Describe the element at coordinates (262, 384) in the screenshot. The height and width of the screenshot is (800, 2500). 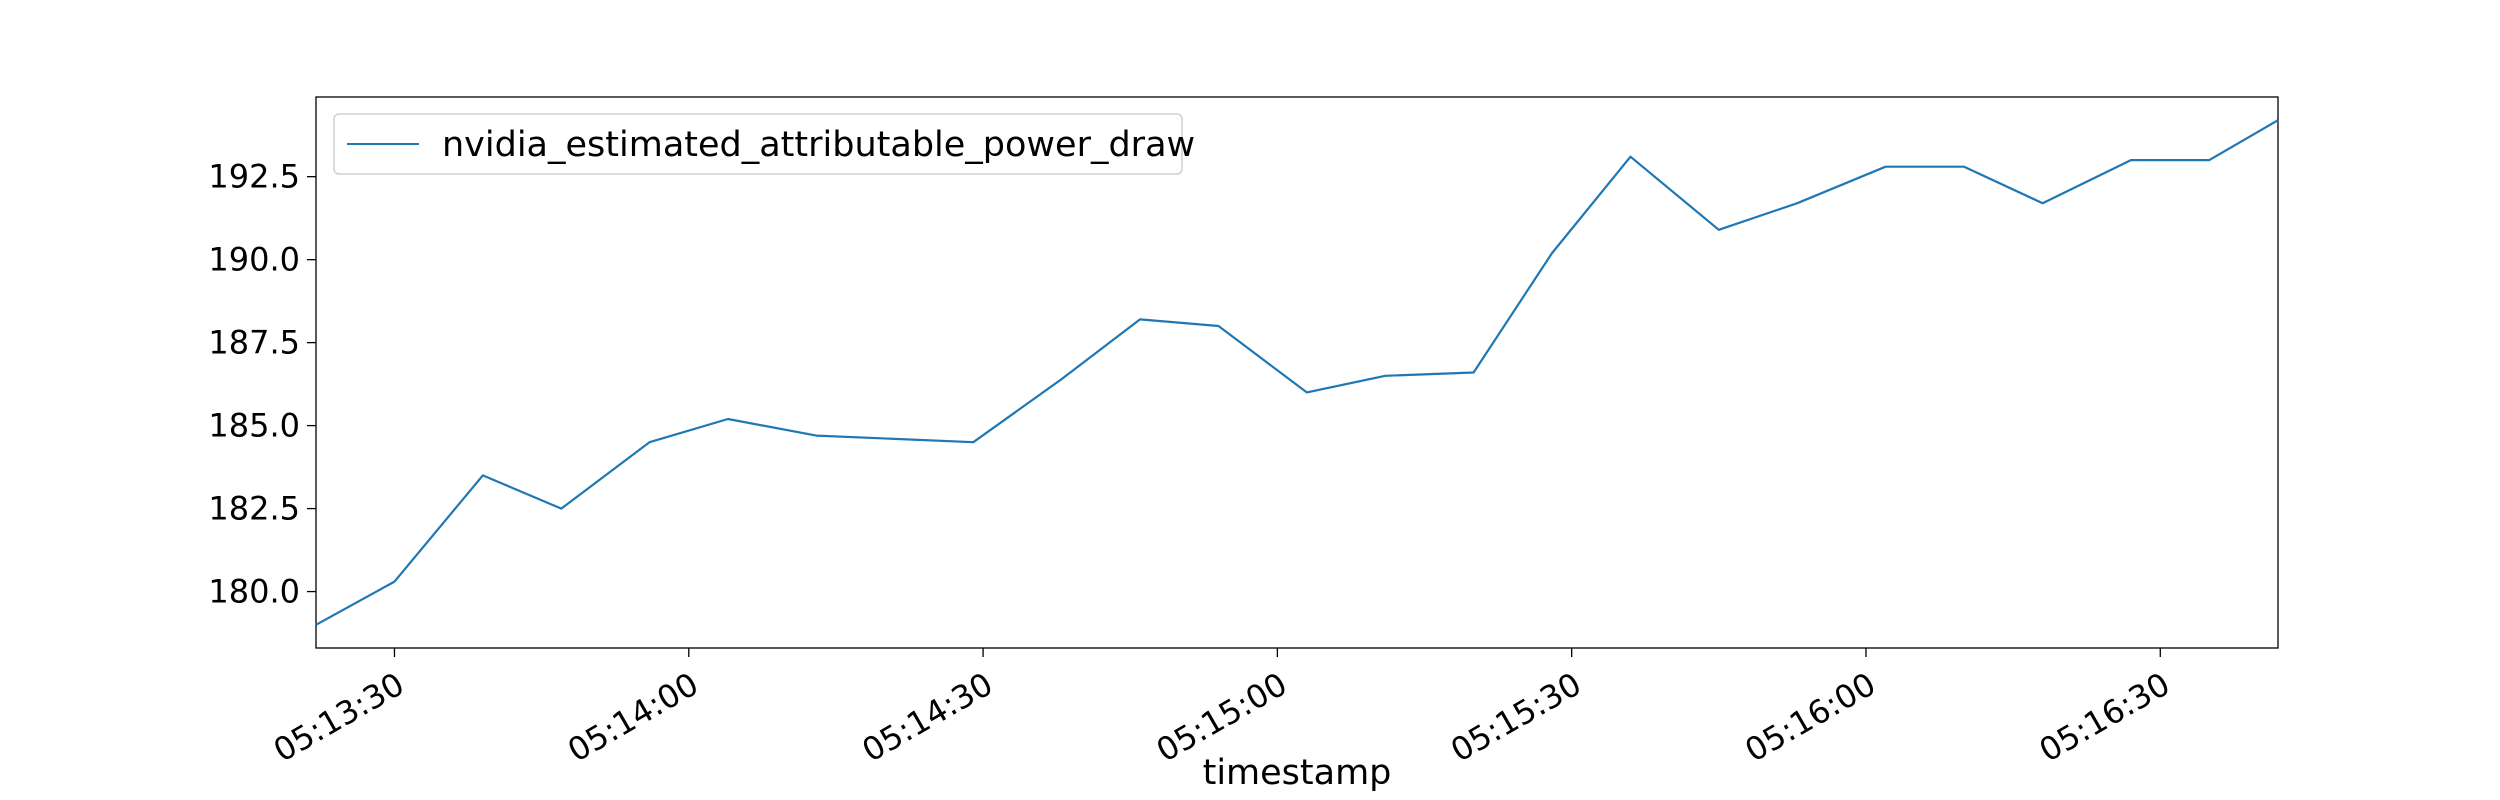
I see `y-axis: 180.0 182.5 185.0 187.5 190.0 192.5` at that location.